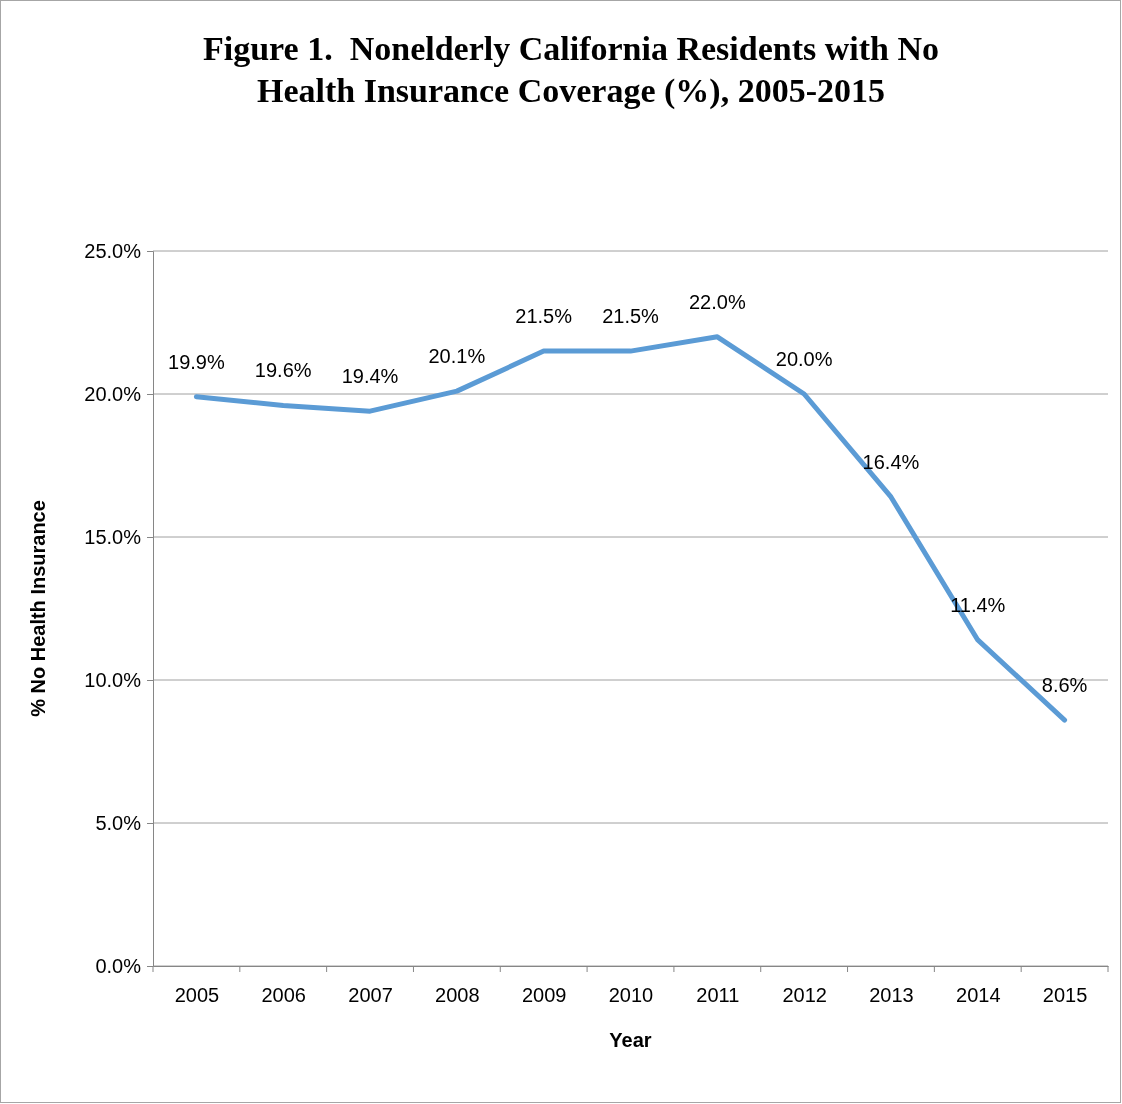  I want to click on y-tick-label: 25.0%, so click(113, 250).